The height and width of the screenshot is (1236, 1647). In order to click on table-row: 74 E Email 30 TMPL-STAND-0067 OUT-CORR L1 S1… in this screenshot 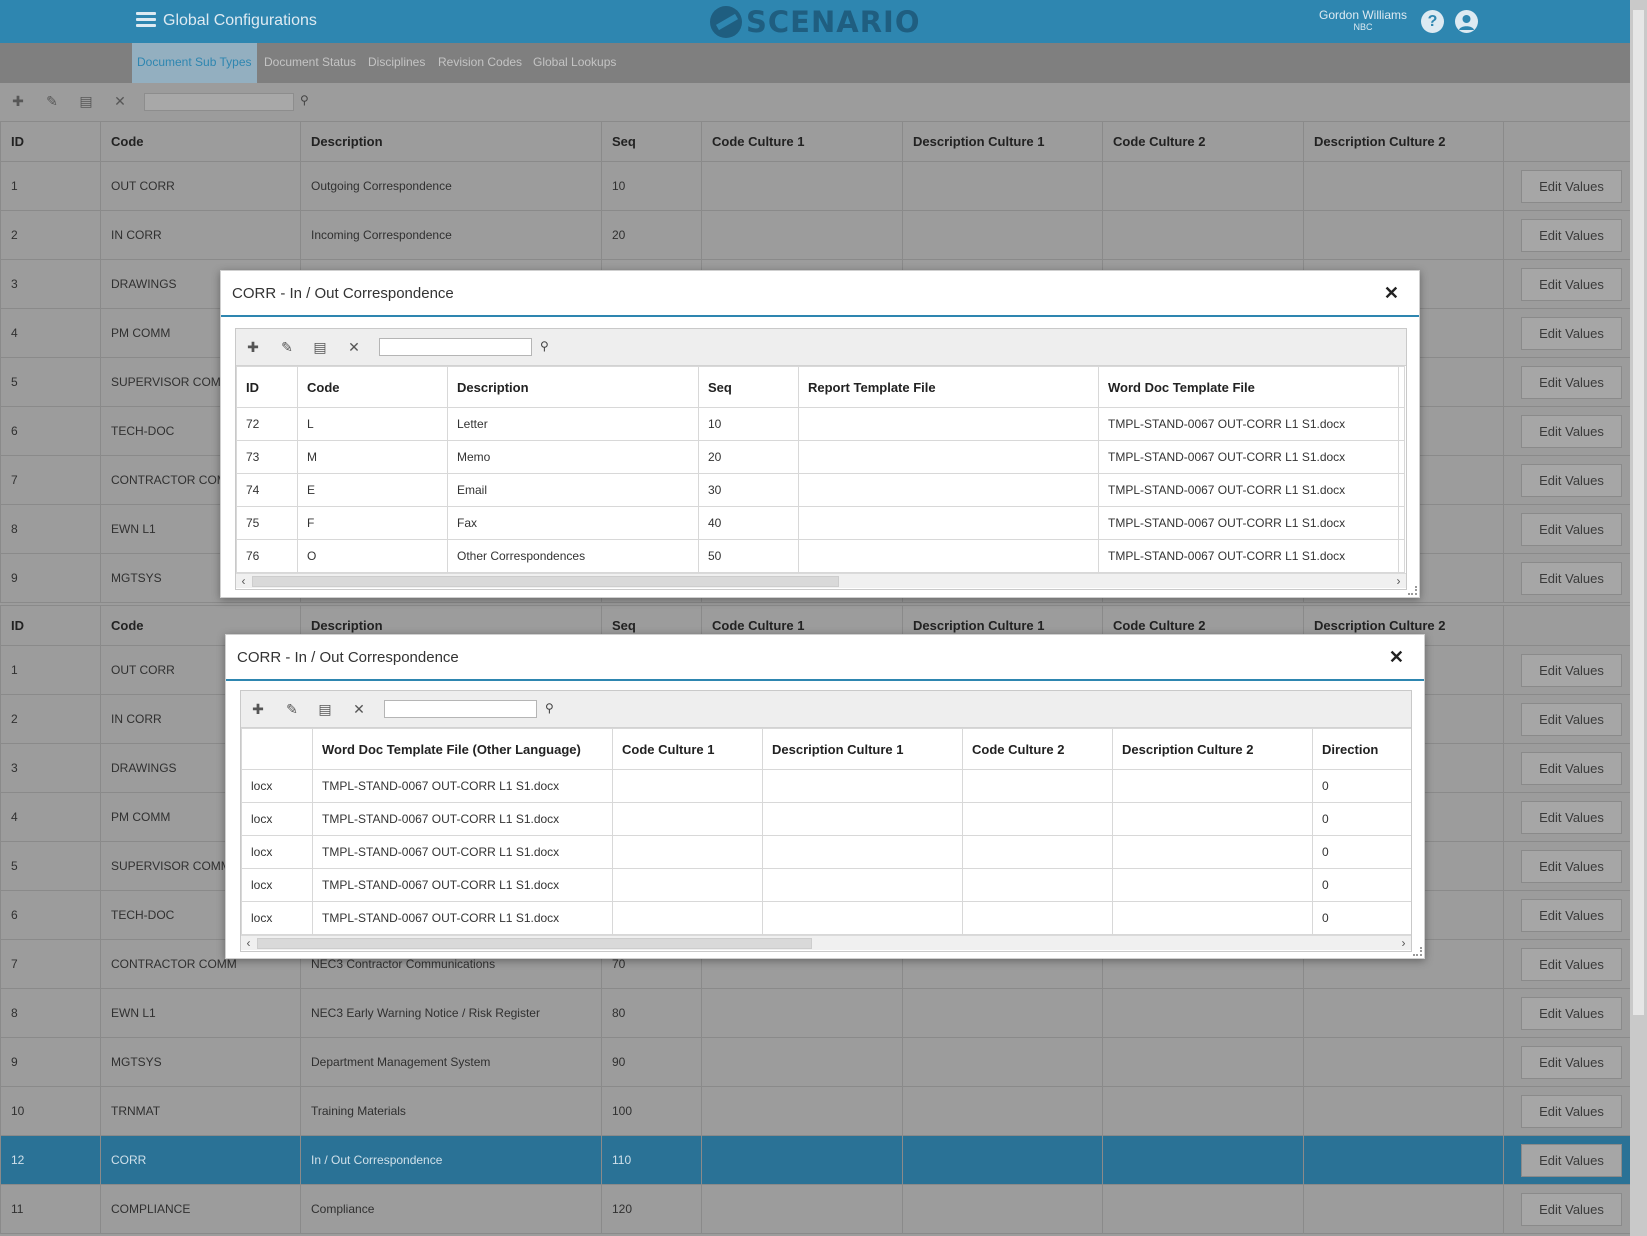, I will do `click(820, 490)`.